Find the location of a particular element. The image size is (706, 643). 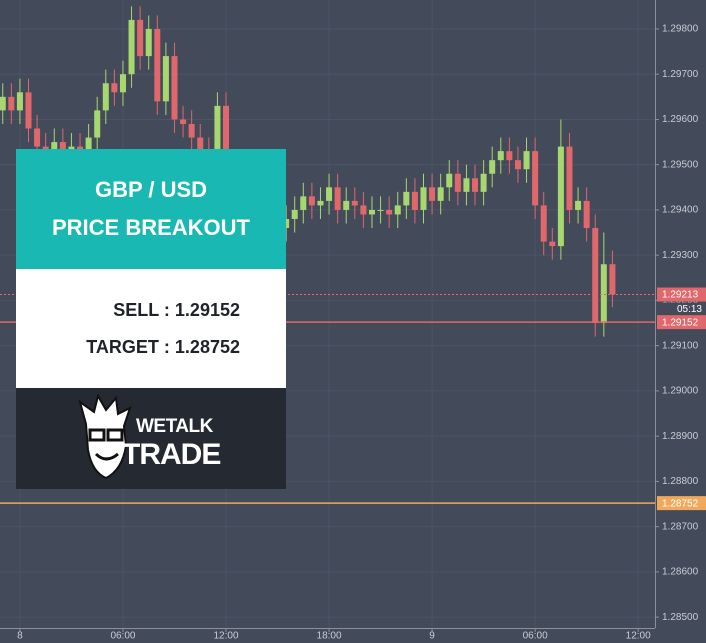

y-tick-label: 1.29800 is located at coordinates (680, 29).